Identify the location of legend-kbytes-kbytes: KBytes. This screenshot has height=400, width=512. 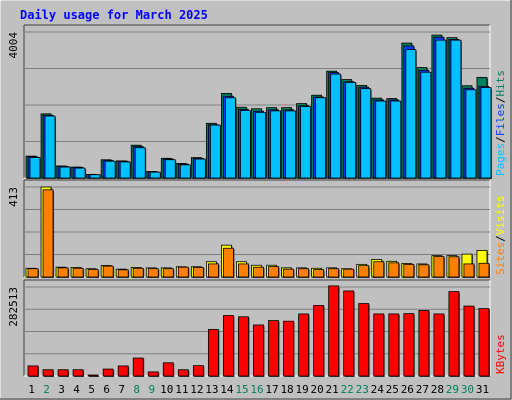
(500, 354).